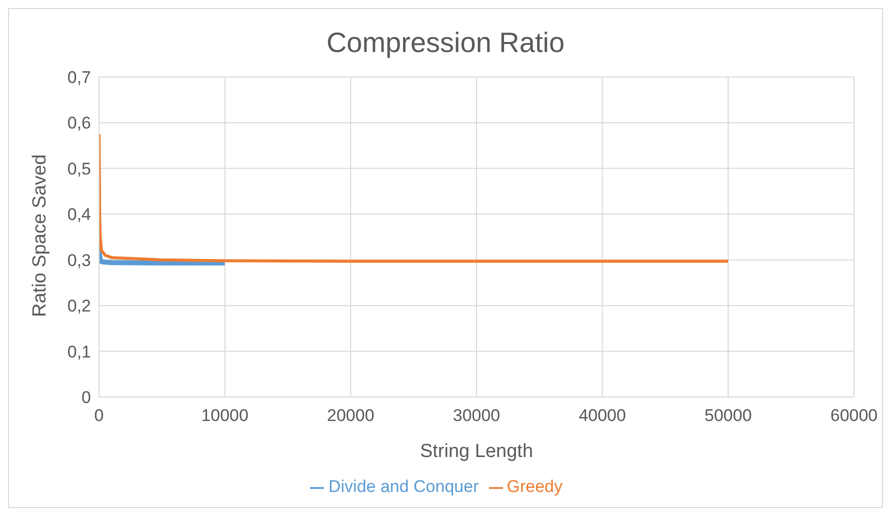  What do you see at coordinates (79, 168) in the screenshot?
I see `y-tick-label: 0,5` at bounding box center [79, 168].